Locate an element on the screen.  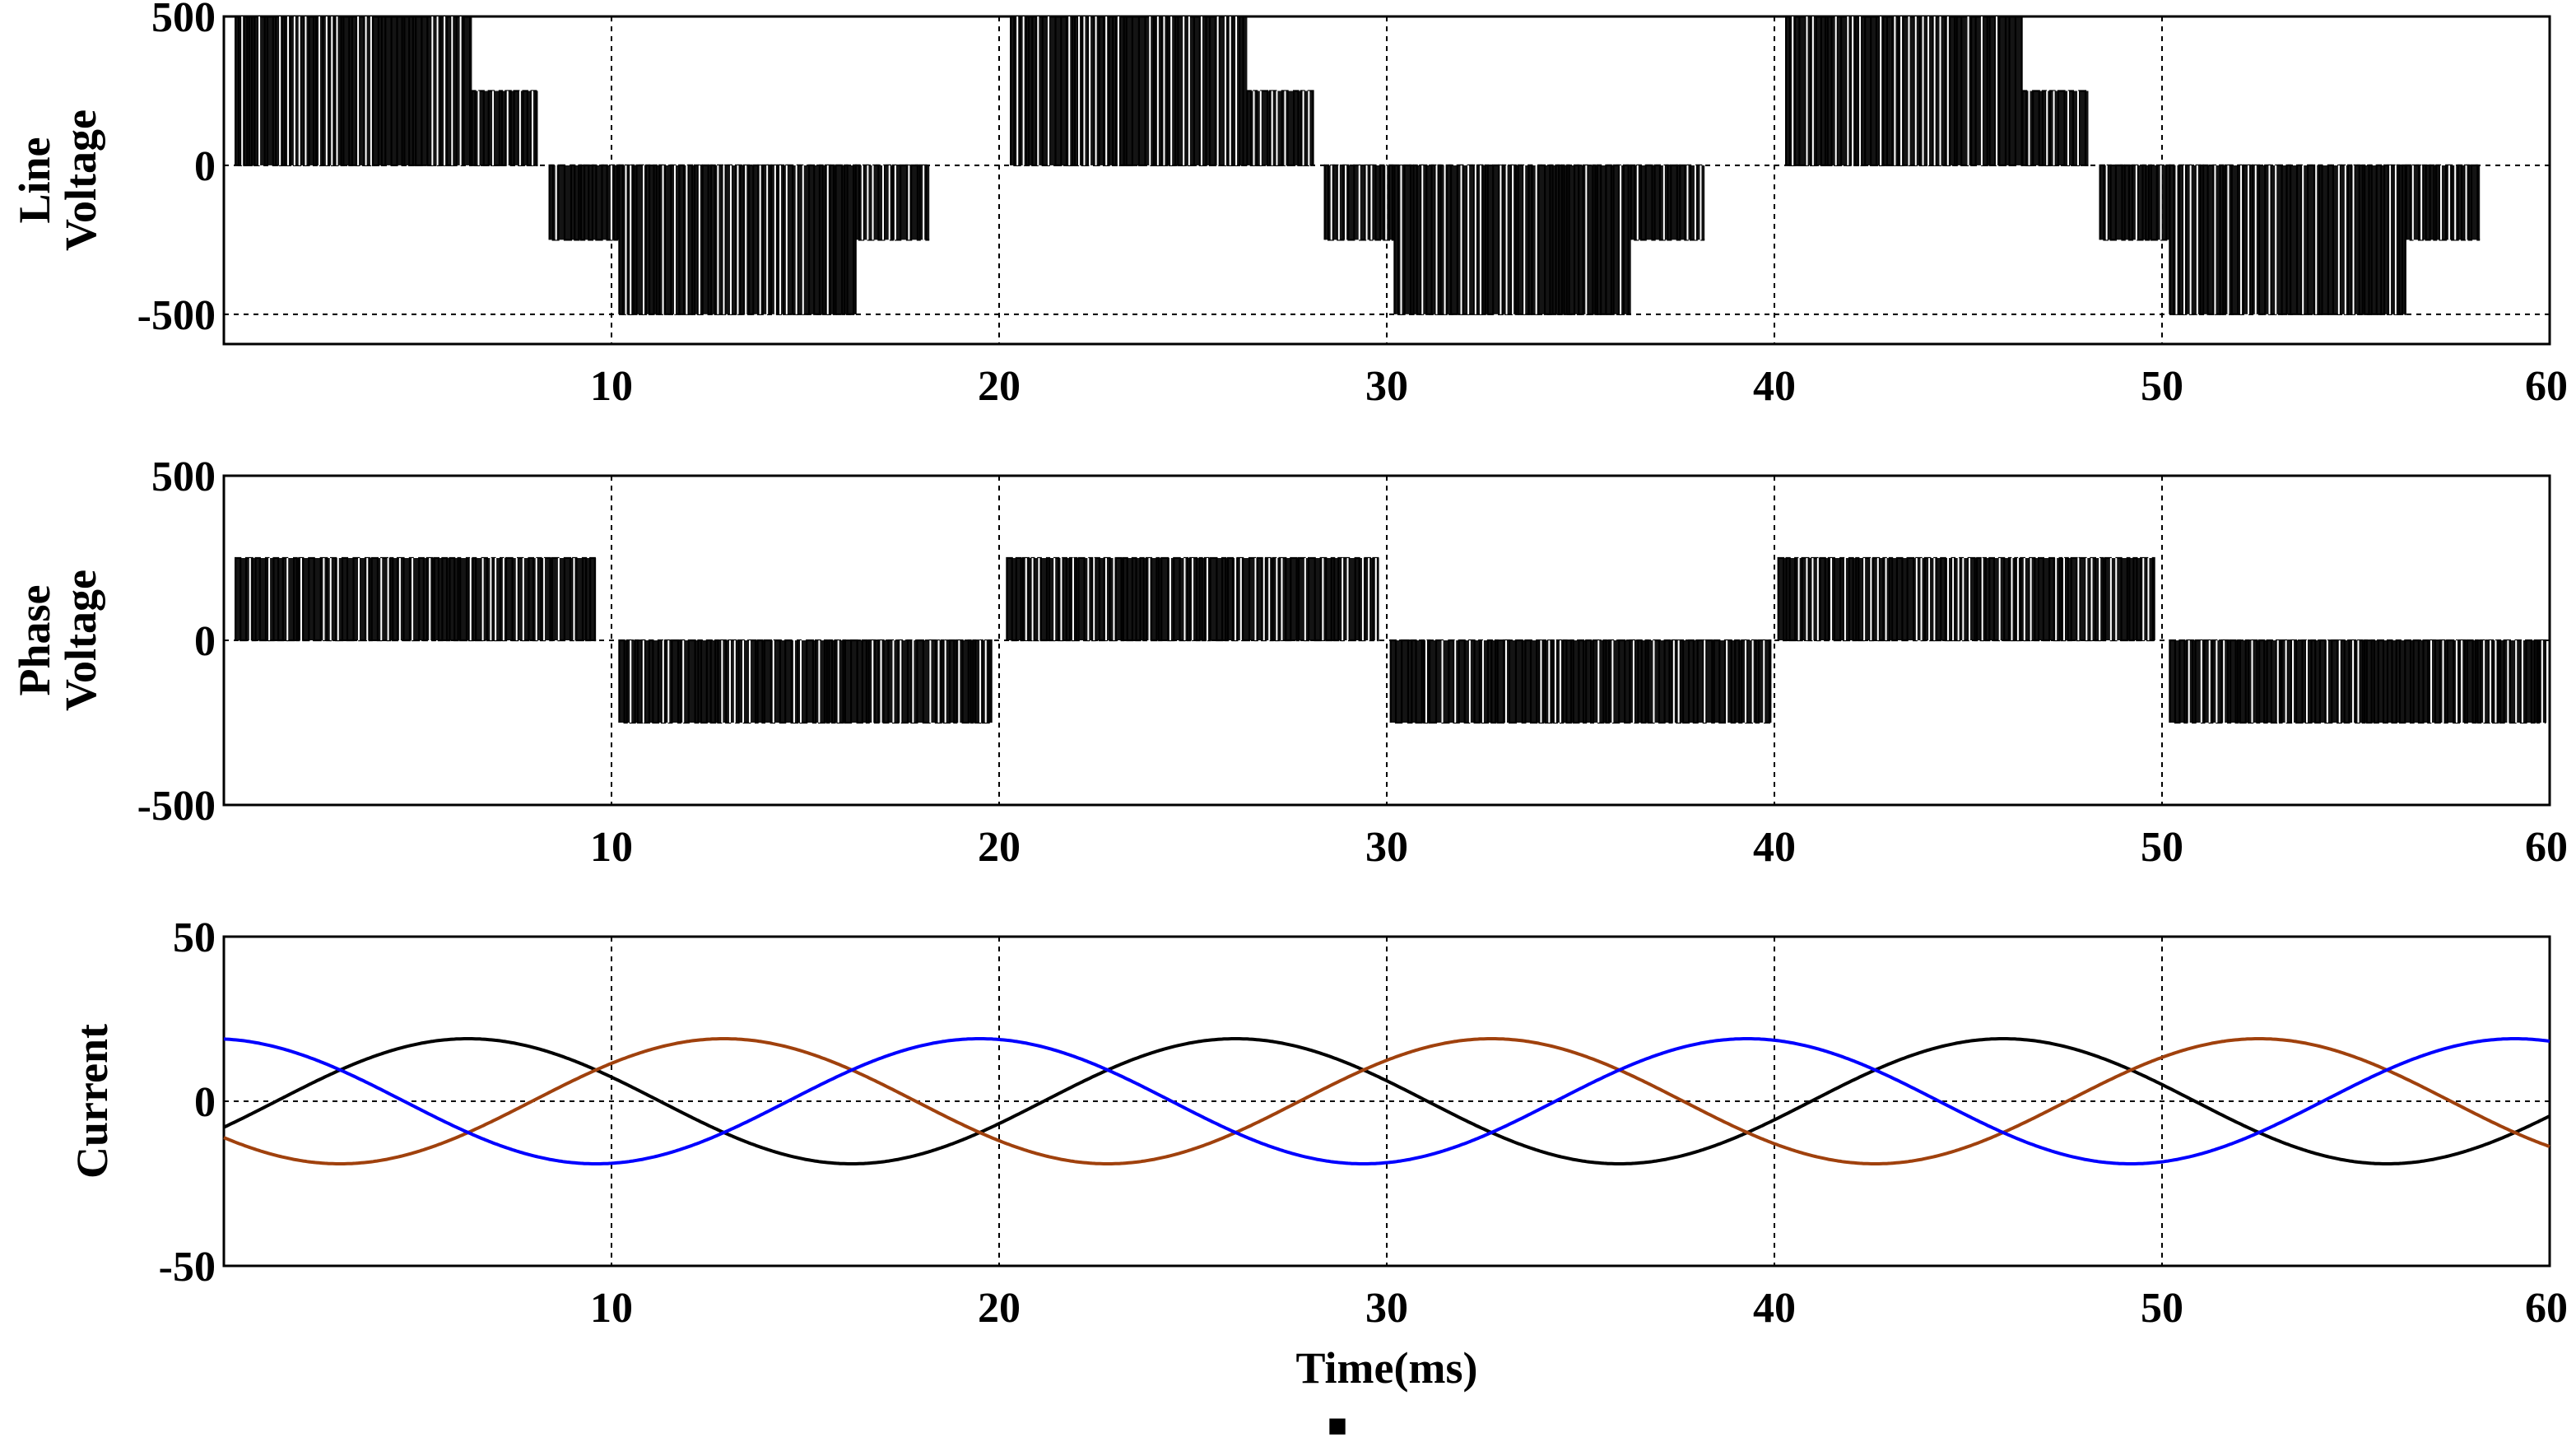
x-tick-label: 20 is located at coordinates (999, 847).